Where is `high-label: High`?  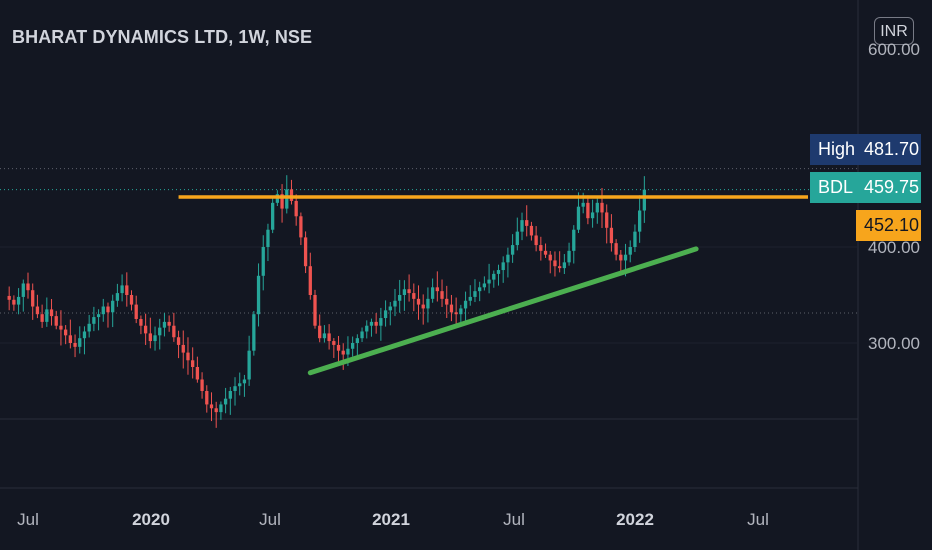 high-label: High is located at coordinates (833, 149).